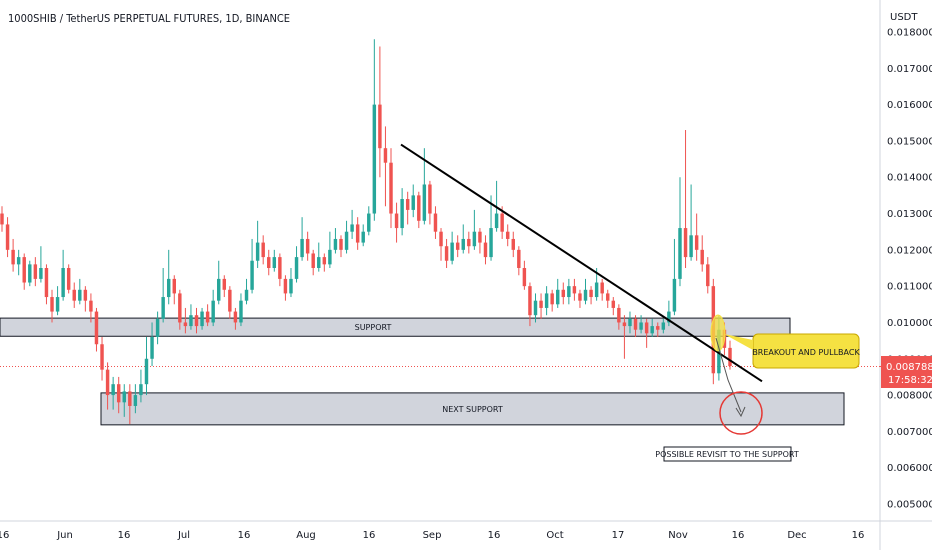  Describe the element at coordinates (64, 535) in the screenshot. I see `x-tick-label: Jun` at that location.